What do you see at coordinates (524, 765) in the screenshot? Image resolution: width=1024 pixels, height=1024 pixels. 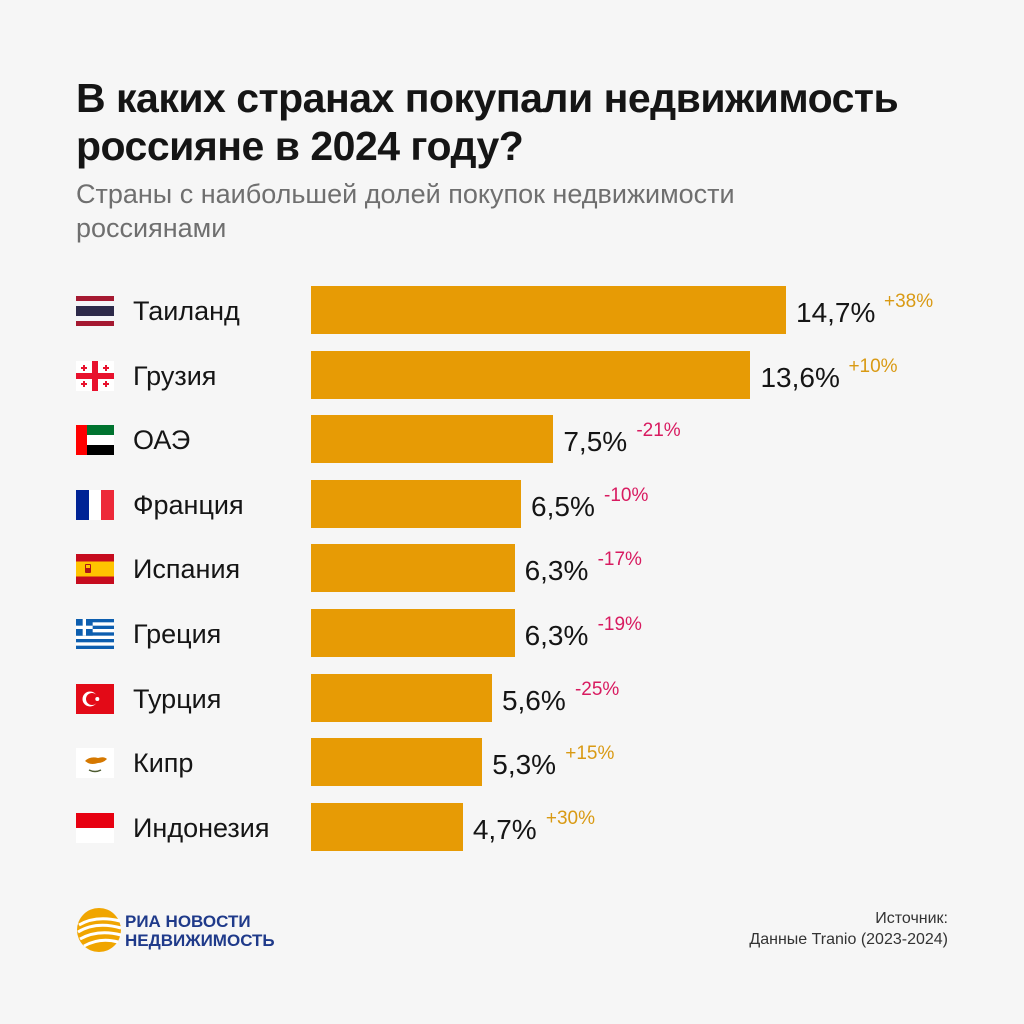 I see `value-label: 5,3%` at bounding box center [524, 765].